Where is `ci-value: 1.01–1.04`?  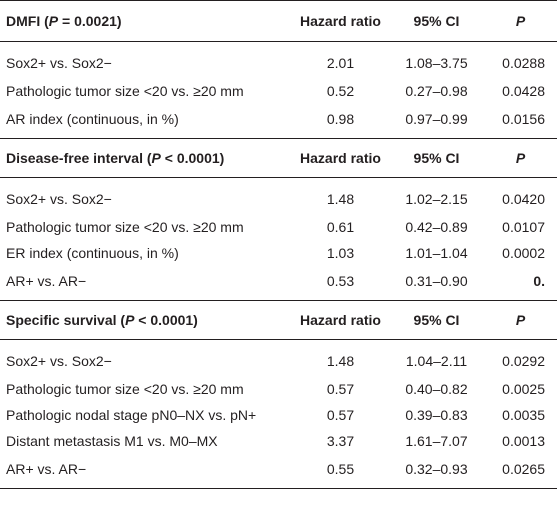 ci-value: 1.01–1.04 is located at coordinates (436, 253).